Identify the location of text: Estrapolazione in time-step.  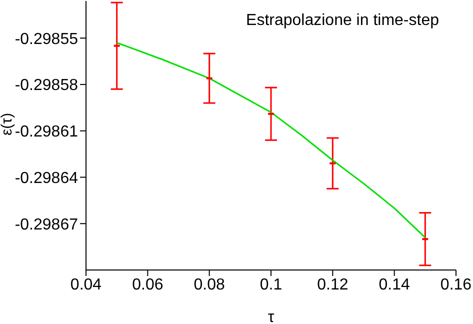
(342, 21).